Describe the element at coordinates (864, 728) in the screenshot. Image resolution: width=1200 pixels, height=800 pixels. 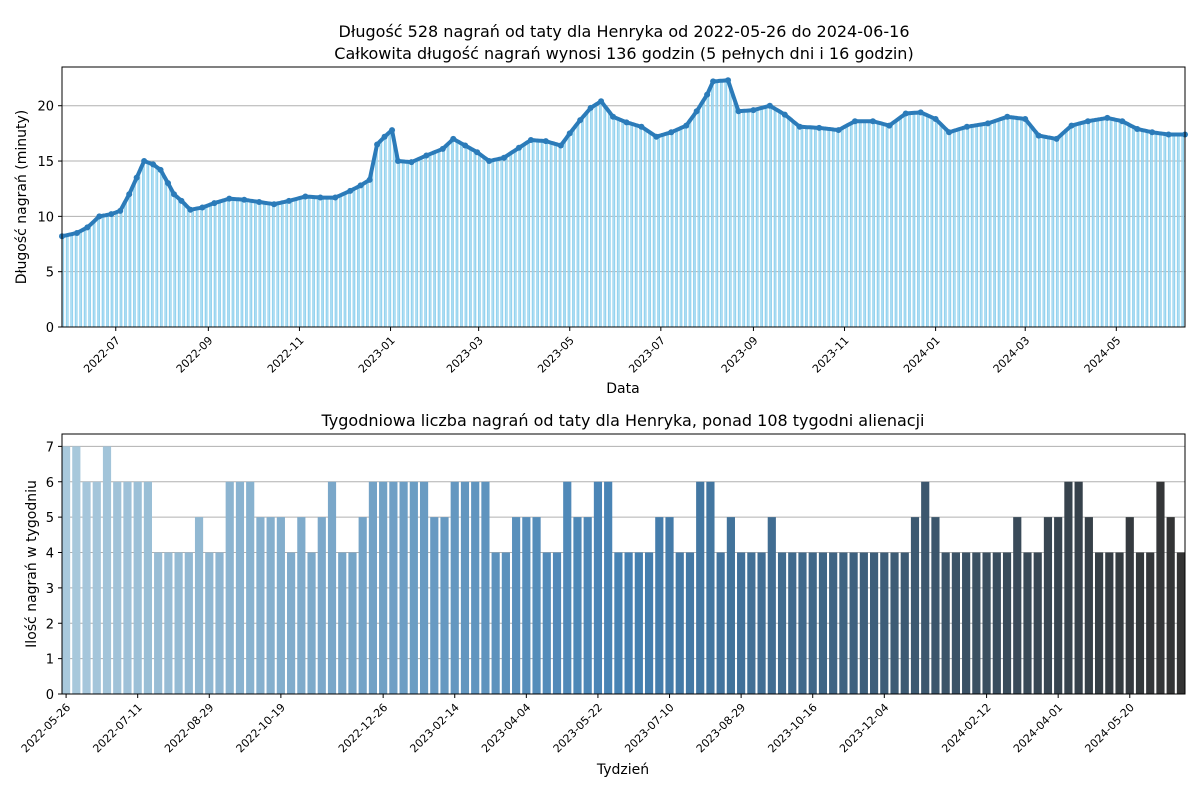
I see `bottom-x-tick-label: 2023-12-04` at that location.